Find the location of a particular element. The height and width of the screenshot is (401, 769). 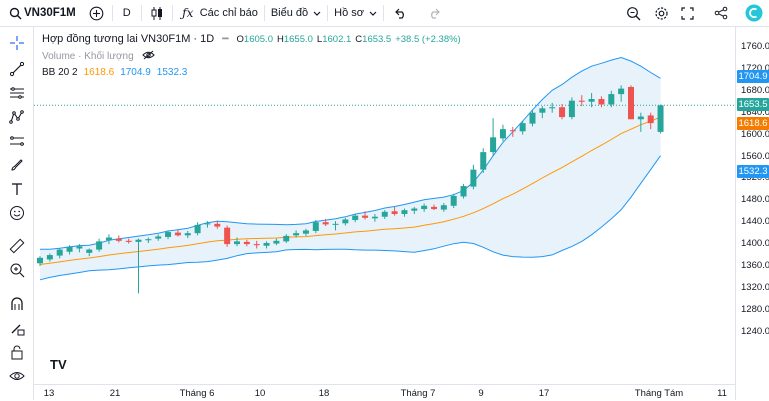

emoji-tool is located at coordinates (17, 213).